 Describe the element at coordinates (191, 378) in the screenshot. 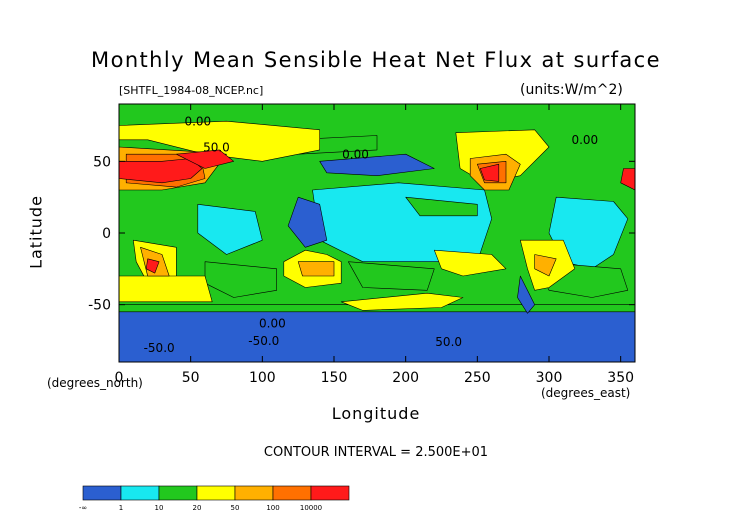

I see `x-tick-label: 50` at that location.